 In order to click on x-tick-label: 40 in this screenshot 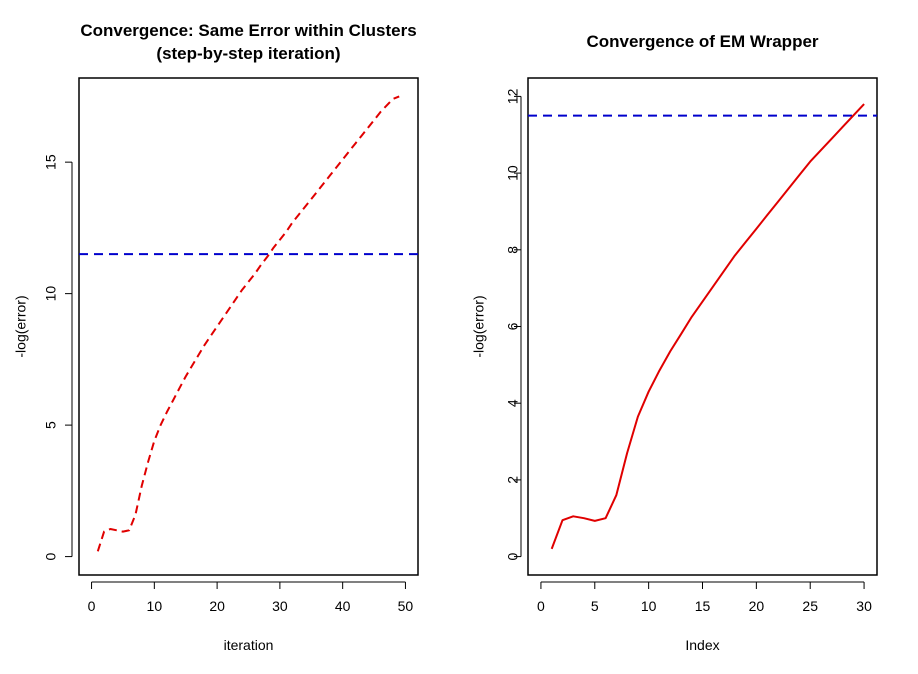, I will do `click(343, 606)`.